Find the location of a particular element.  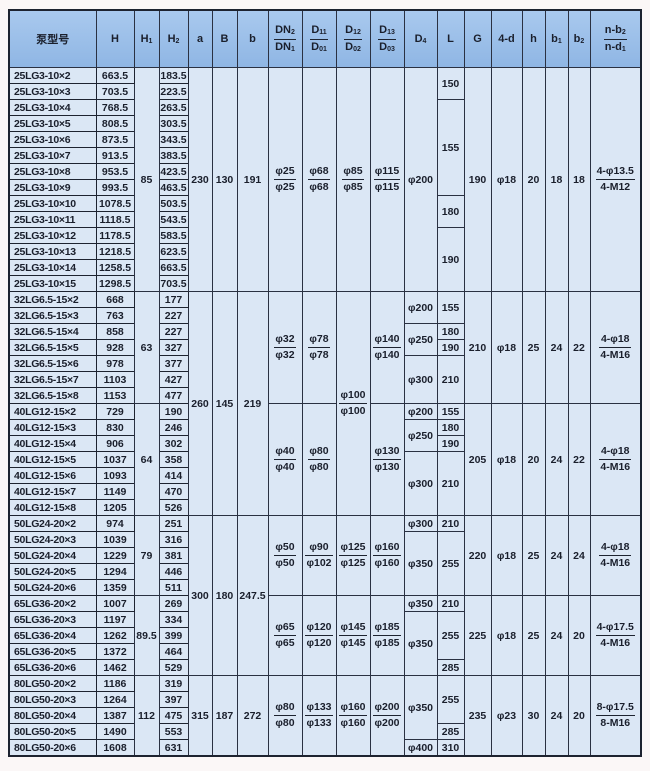

cell-model: 32LG6.5-15×8 is located at coordinates (52, 395).